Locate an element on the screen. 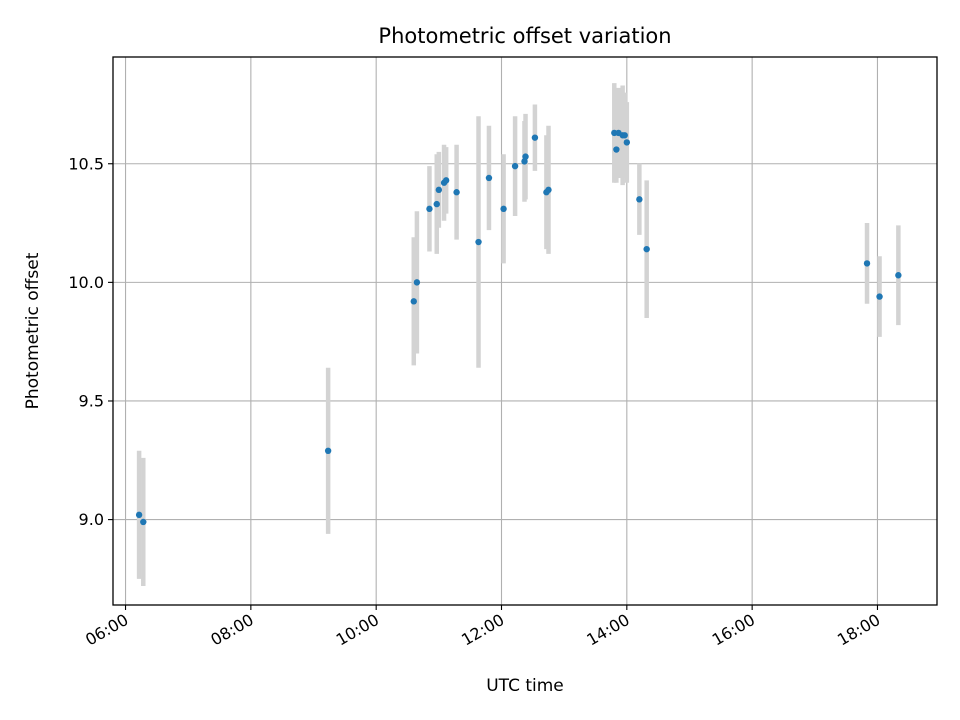 The image size is (960, 720). y-tick-label: 9.0 is located at coordinates (91, 519).